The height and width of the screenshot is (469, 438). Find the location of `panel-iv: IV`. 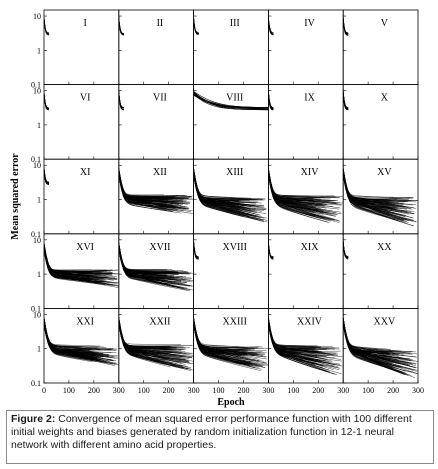

panel-iv: IV is located at coordinates (305, 47).